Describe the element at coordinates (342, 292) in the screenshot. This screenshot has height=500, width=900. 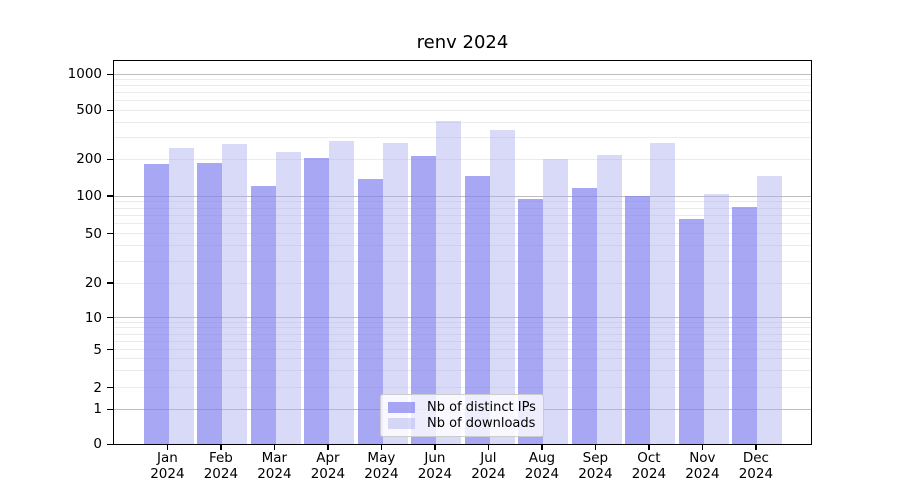
I see `bar-downloads-apr` at that location.